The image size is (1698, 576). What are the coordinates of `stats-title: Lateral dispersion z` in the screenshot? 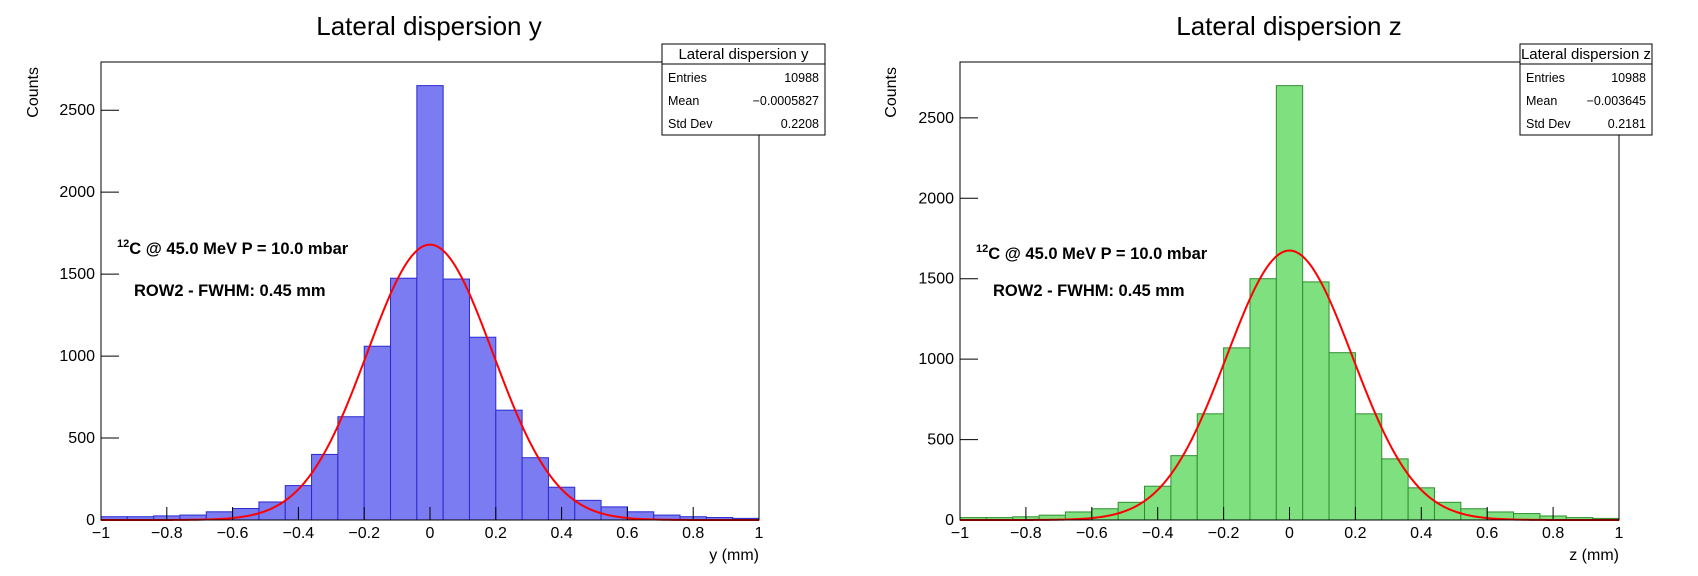 It's located at (1586, 54).